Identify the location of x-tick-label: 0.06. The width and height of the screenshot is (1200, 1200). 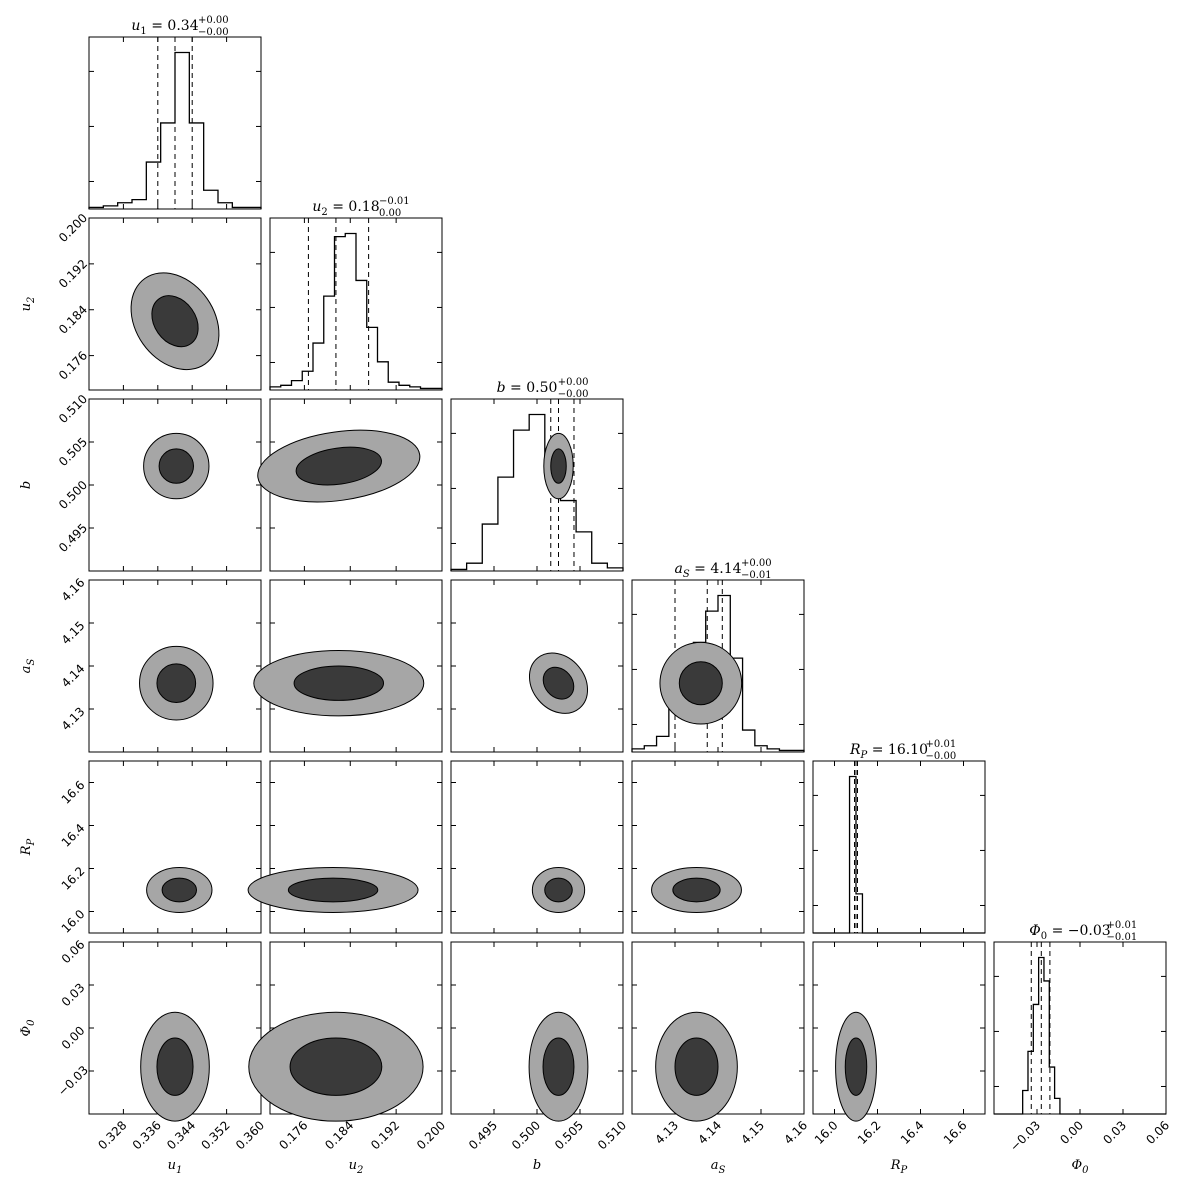
(1157, 1132).